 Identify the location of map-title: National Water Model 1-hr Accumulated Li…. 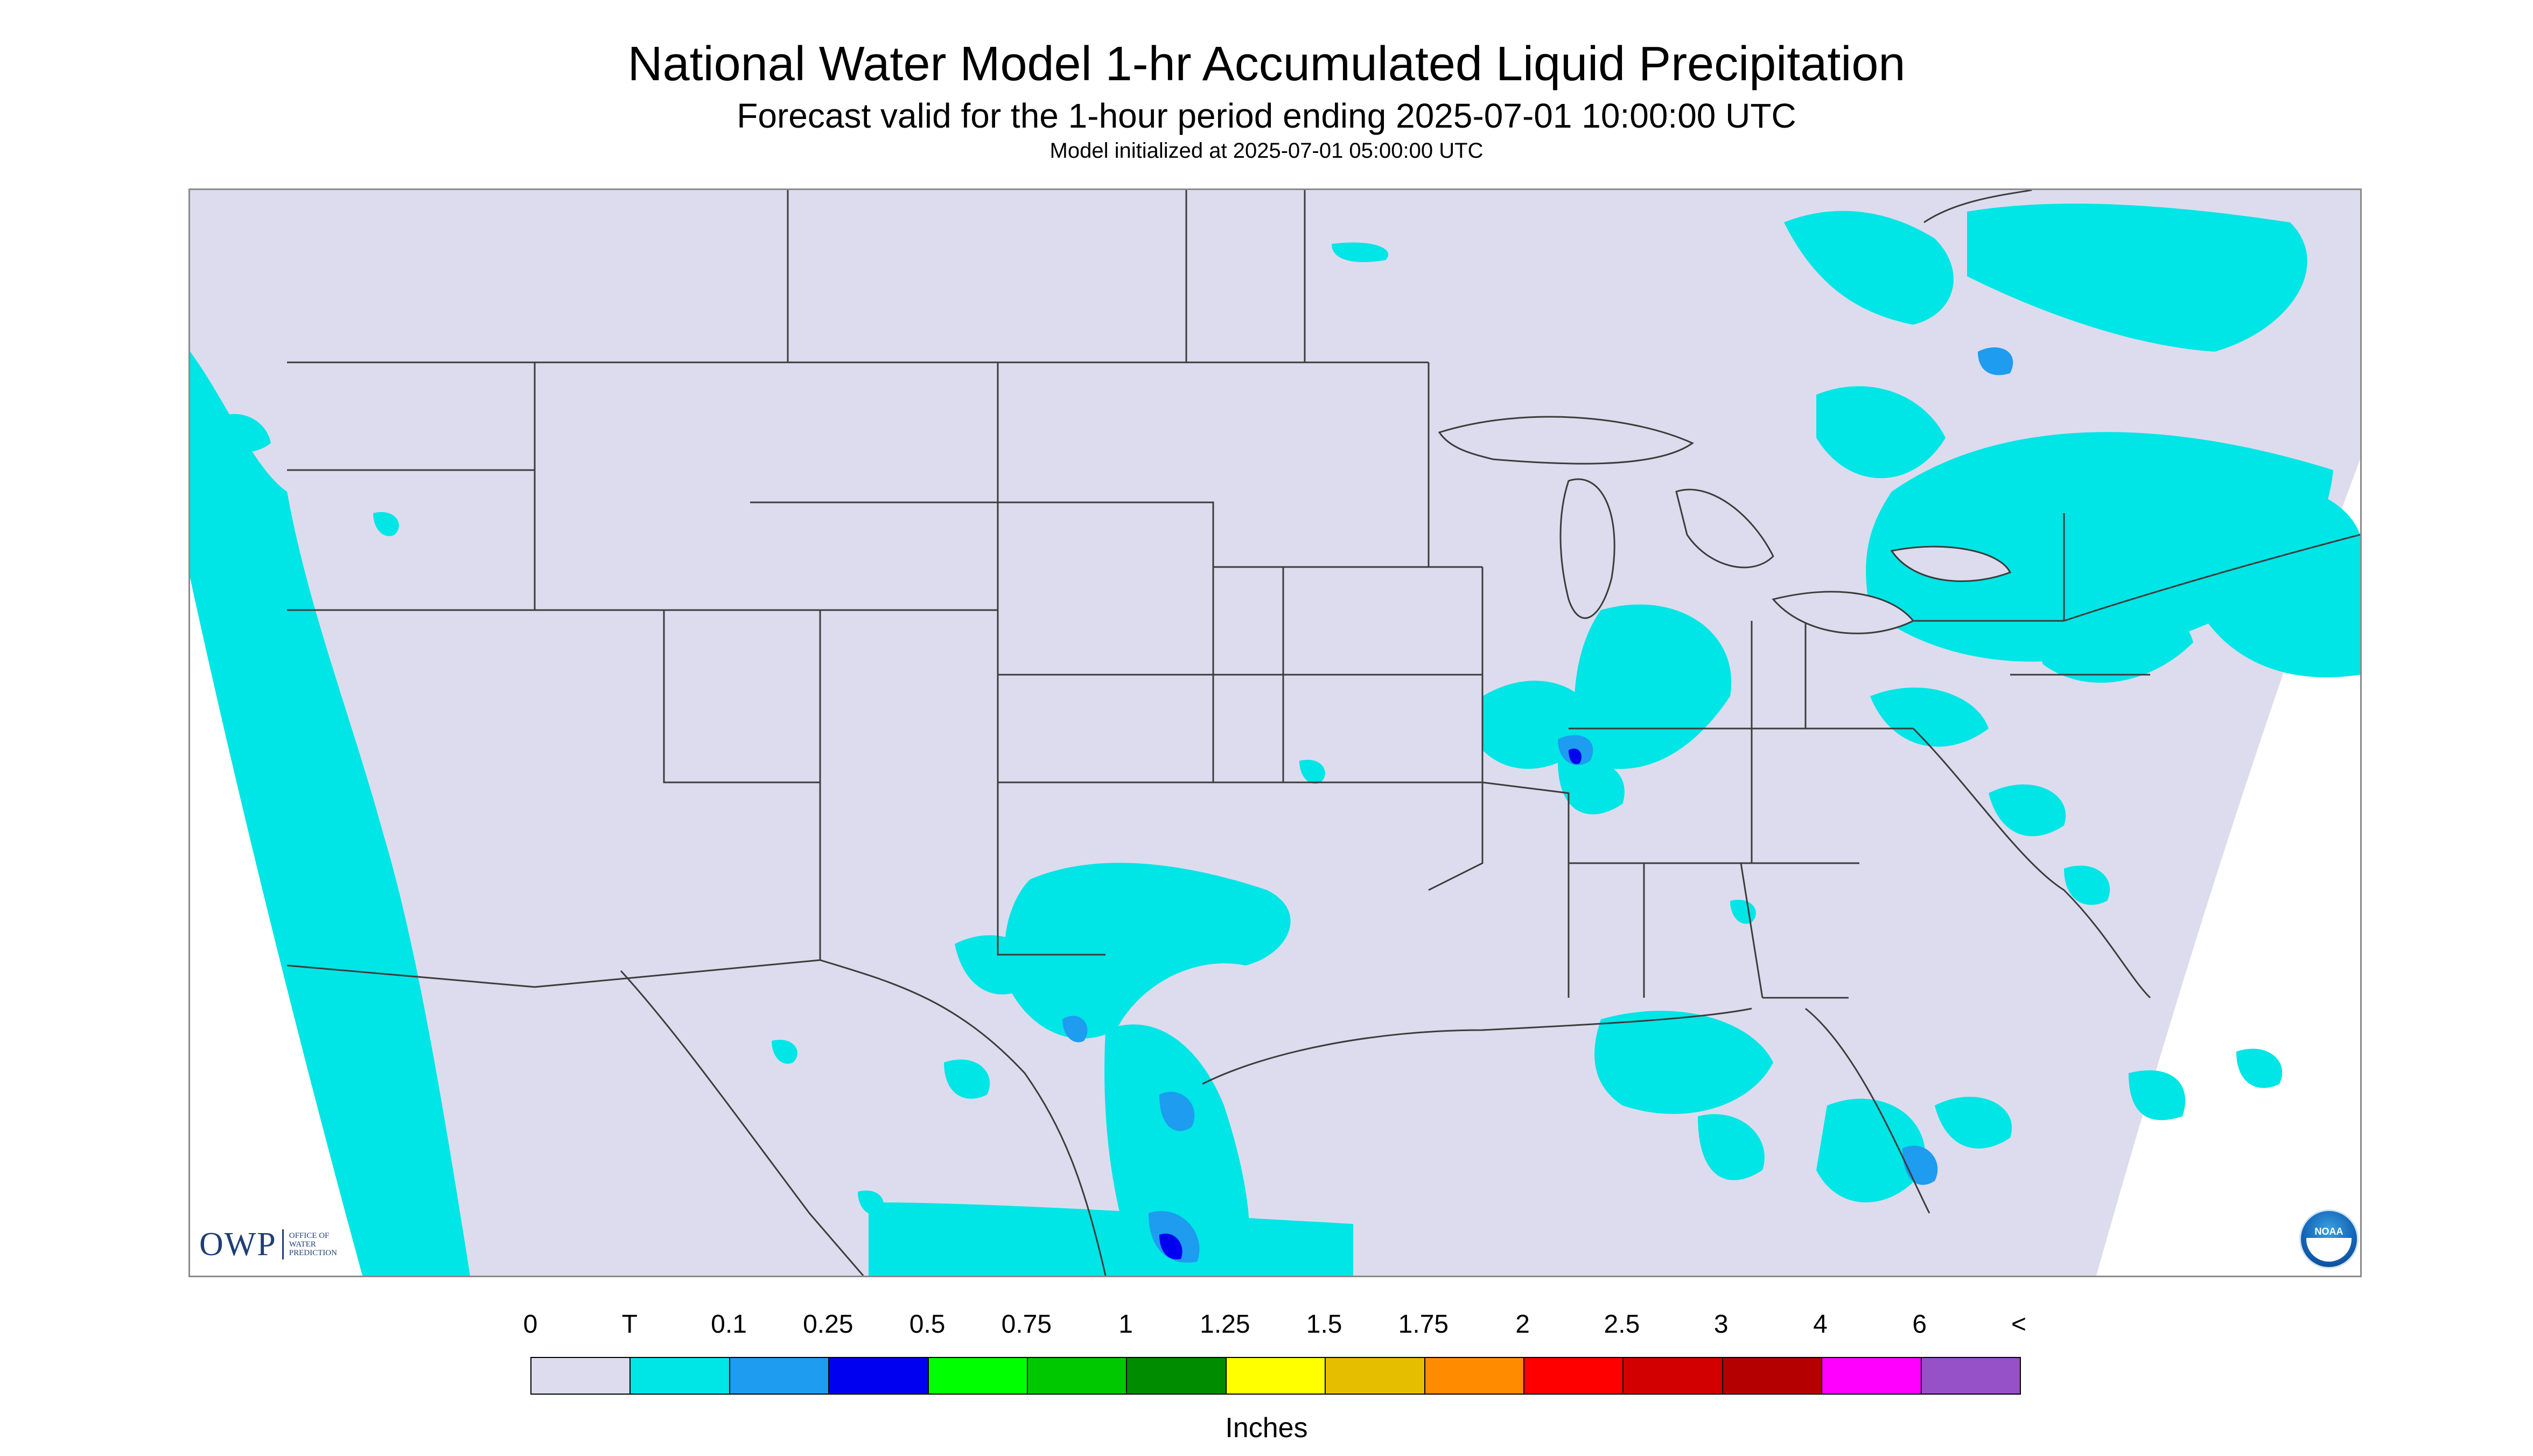
(1266, 64).